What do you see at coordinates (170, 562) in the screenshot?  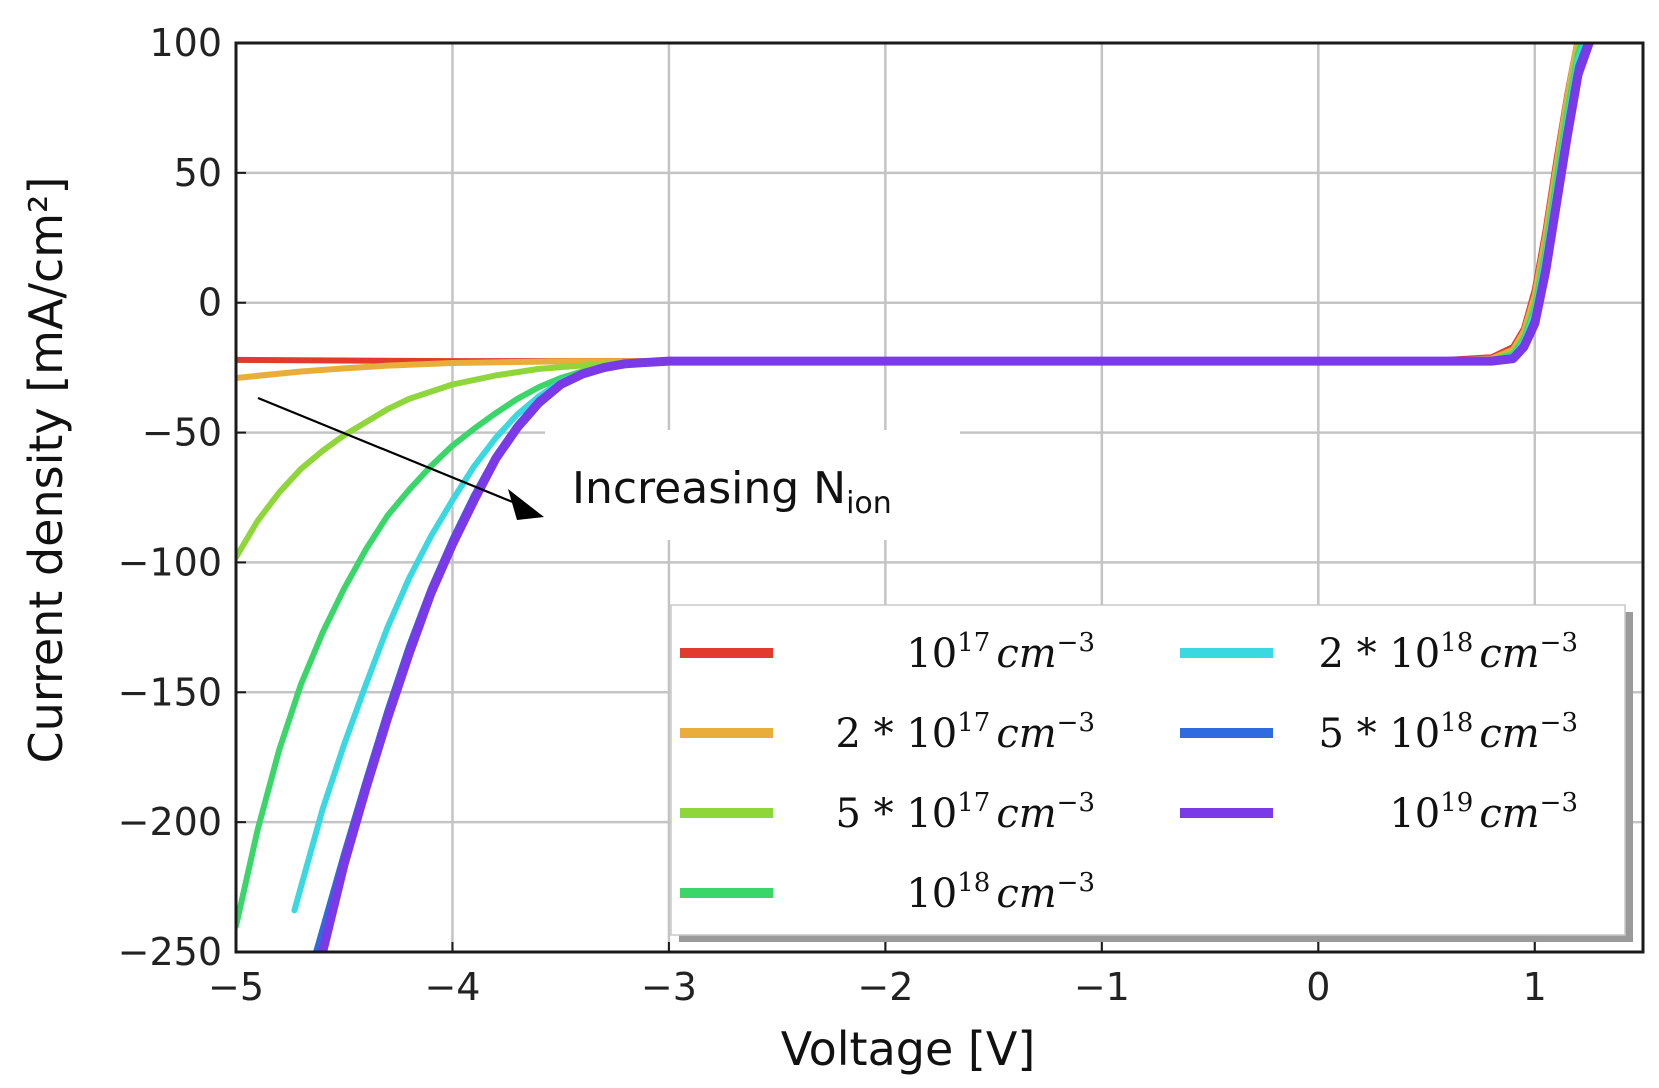 I see `y-tick-label: −100` at bounding box center [170, 562].